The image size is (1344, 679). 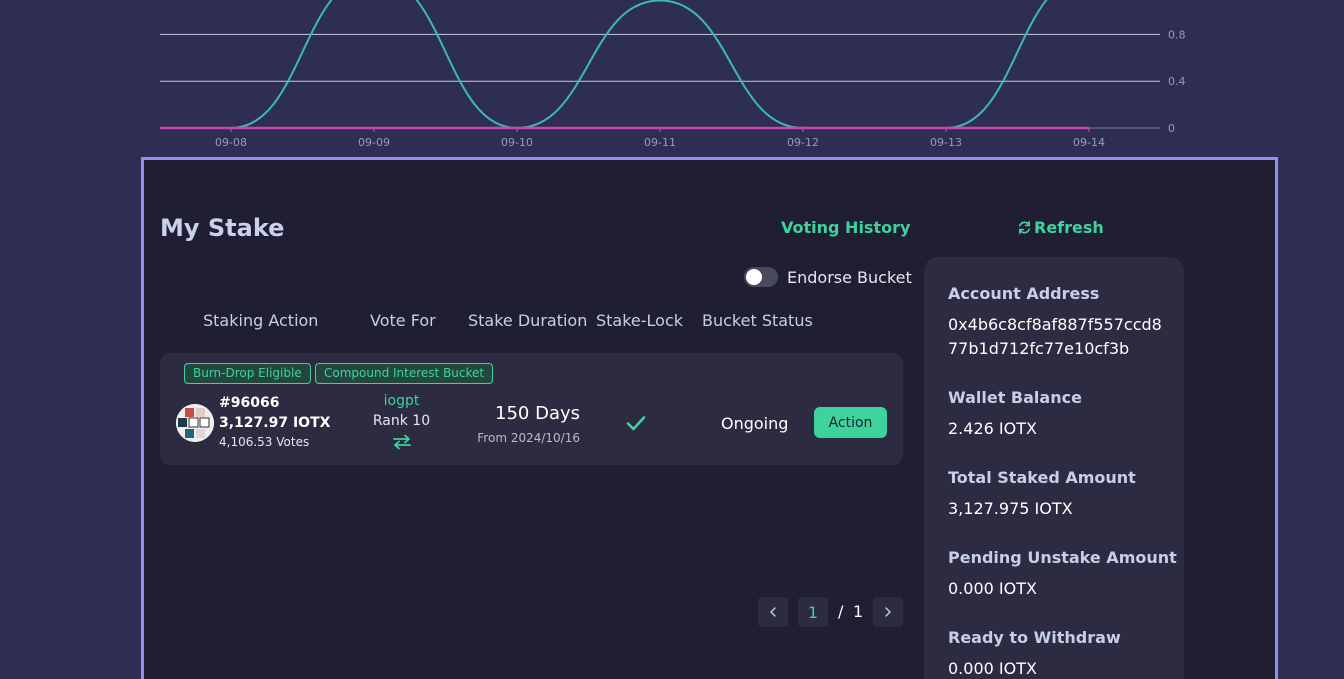 I want to click on chevron-right-icon, so click(x=888, y=612).